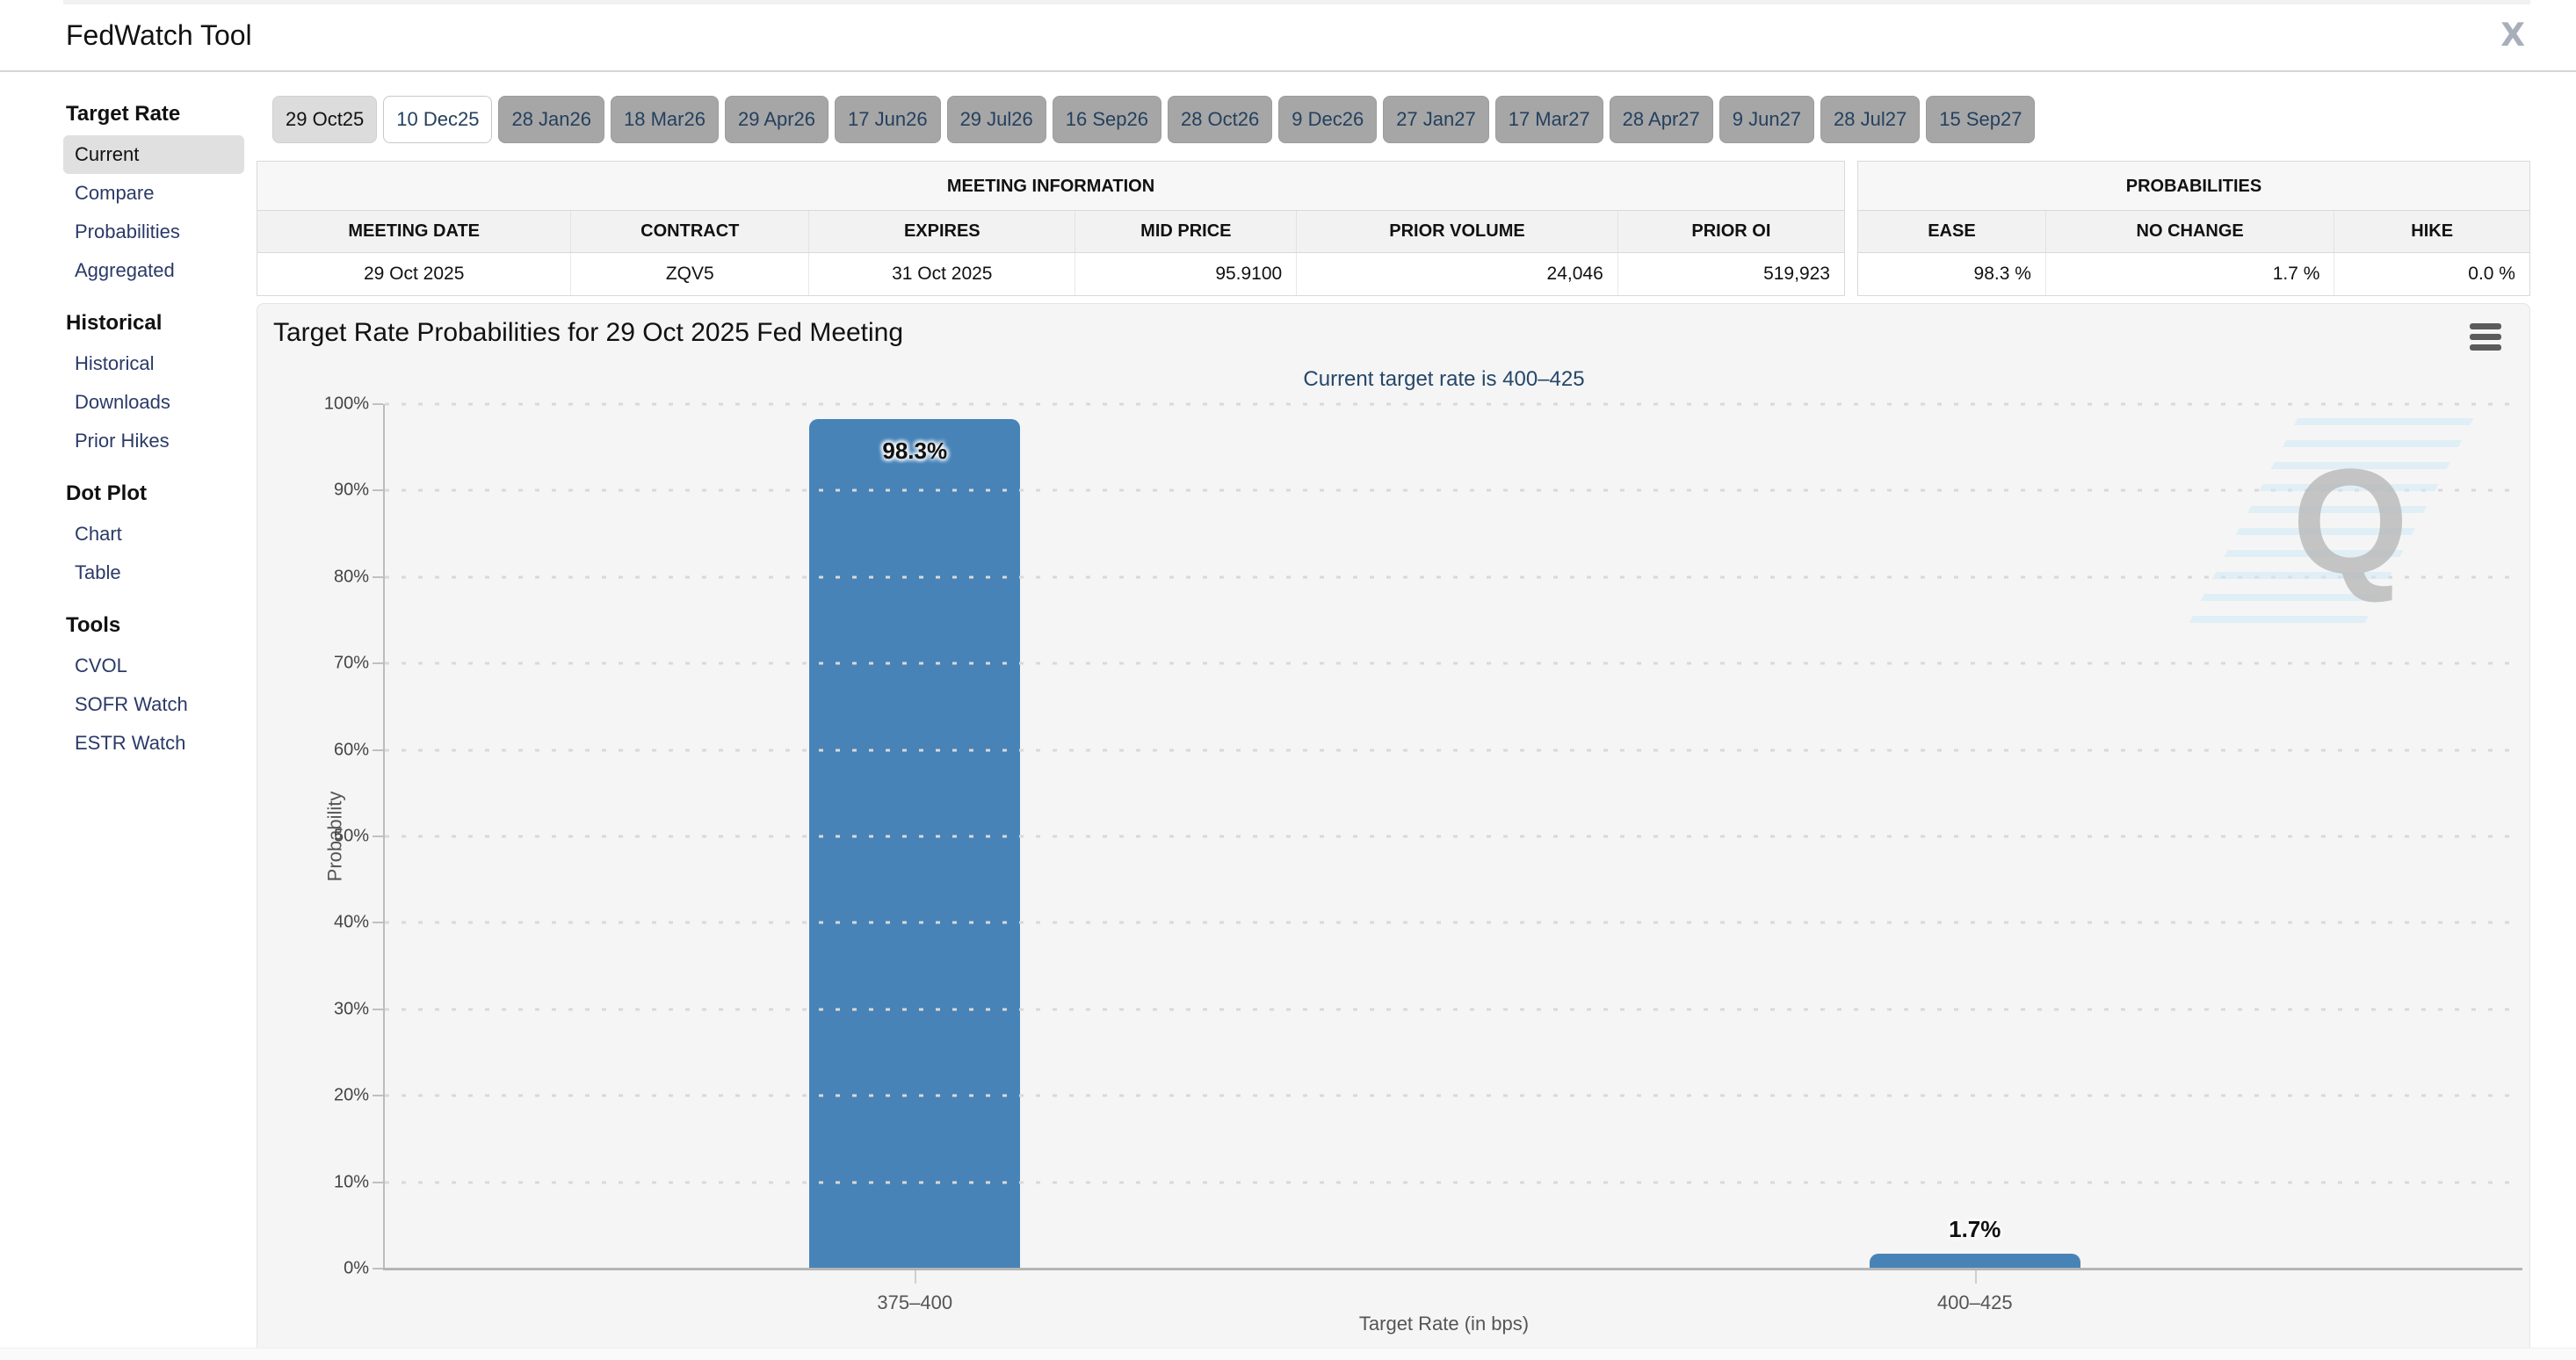 The width and height of the screenshot is (2576, 1360). I want to click on column-header-contract: CONTRACT, so click(690, 231).